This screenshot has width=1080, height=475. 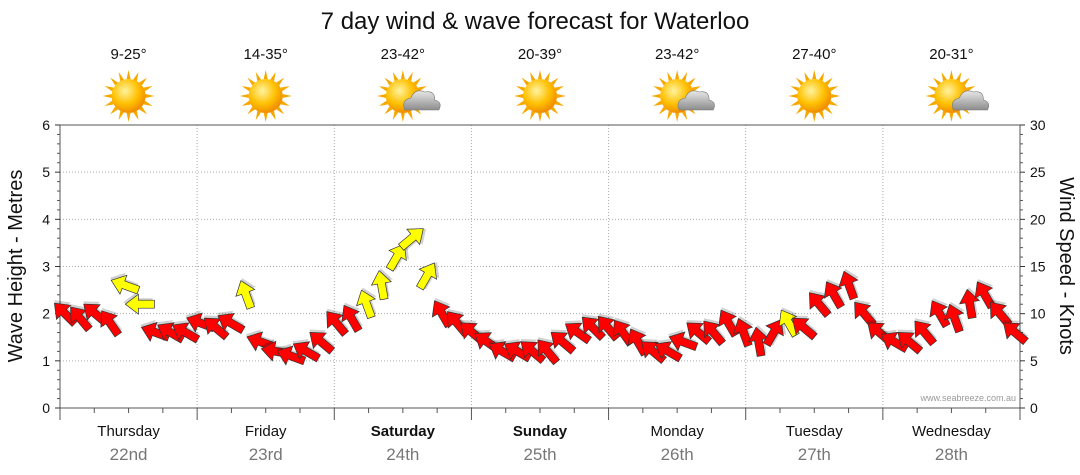 What do you see at coordinates (677, 454) in the screenshot?
I see `day-date: 26th` at bounding box center [677, 454].